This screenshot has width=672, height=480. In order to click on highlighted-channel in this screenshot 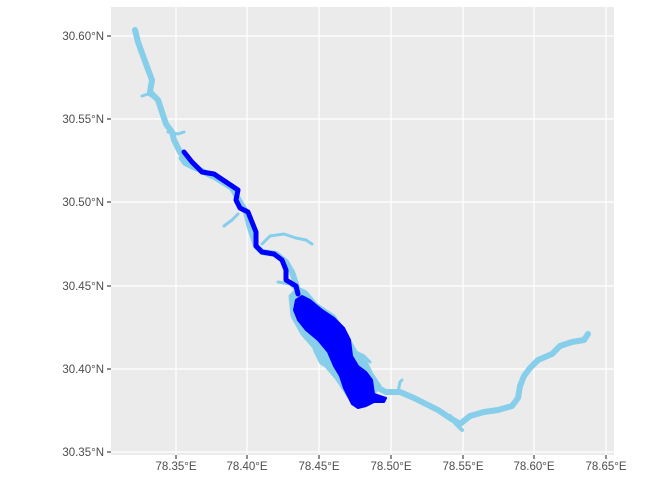, I will do `click(241, 223)`.